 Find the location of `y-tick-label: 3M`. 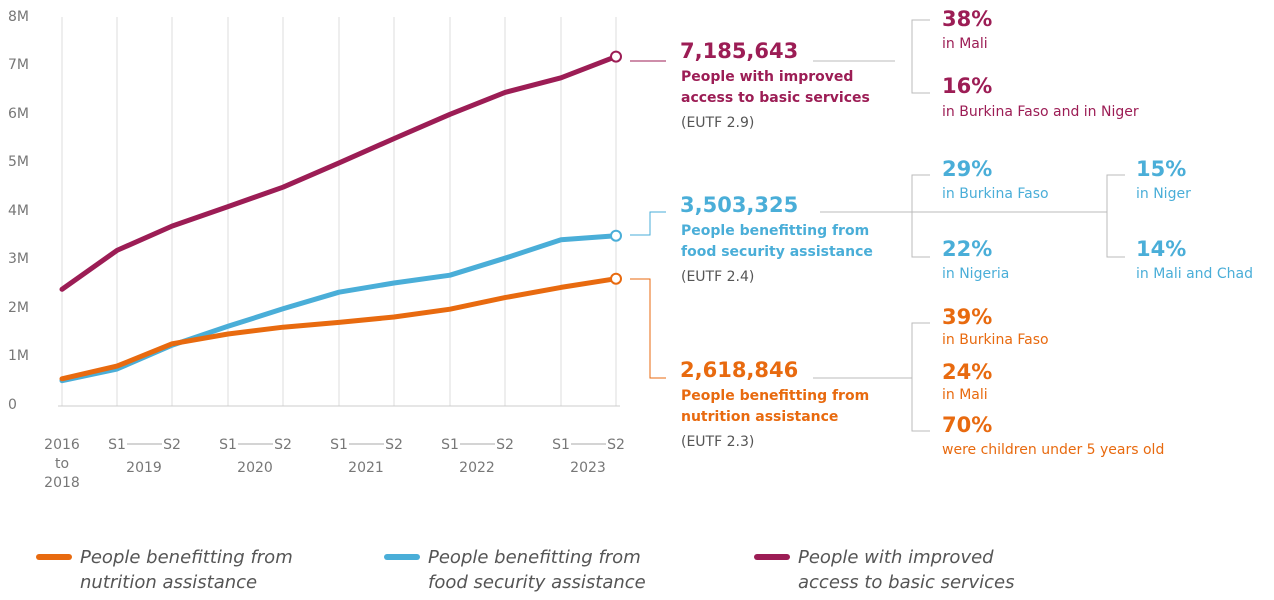

y-tick-label: 3M is located at coordinates (18, 259).